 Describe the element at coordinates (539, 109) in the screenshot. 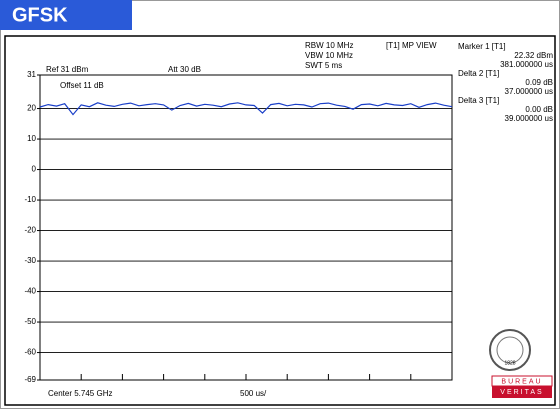

I see `marker-readout: 0.00 dB` at that location.